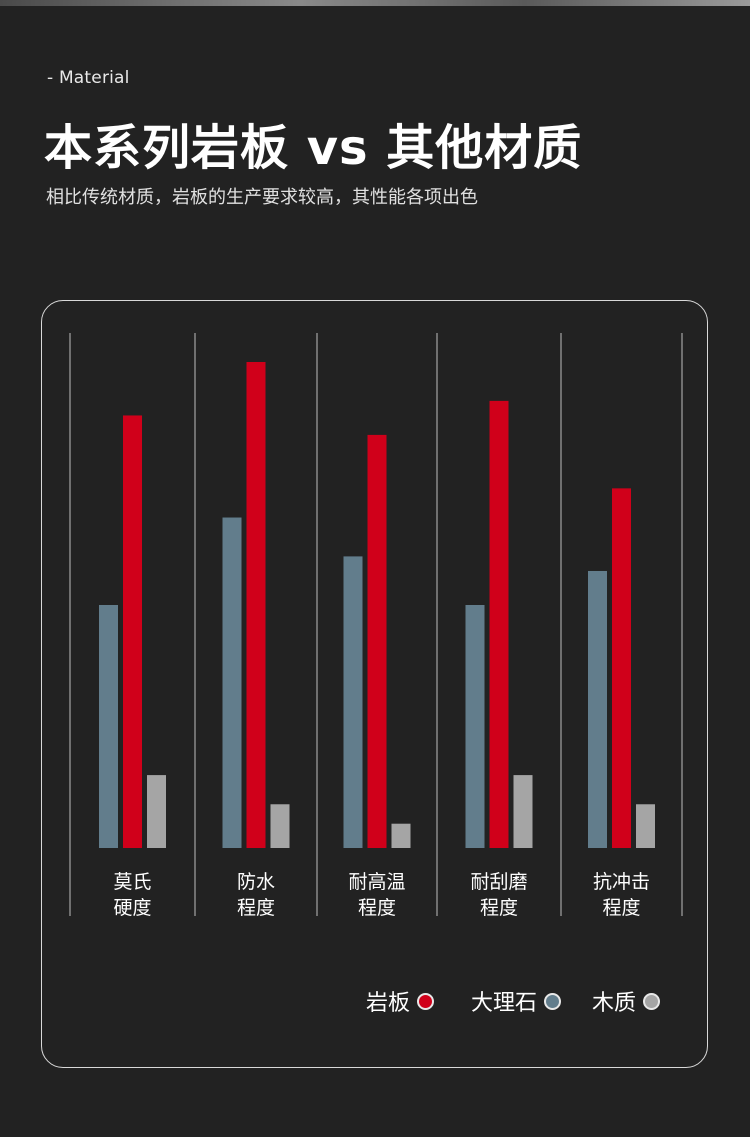 This screenshot has height=1137, width=750. Describe the element at coordinates (88, 78) in the screenshot. I see `section-kicker: - Material` at that location.